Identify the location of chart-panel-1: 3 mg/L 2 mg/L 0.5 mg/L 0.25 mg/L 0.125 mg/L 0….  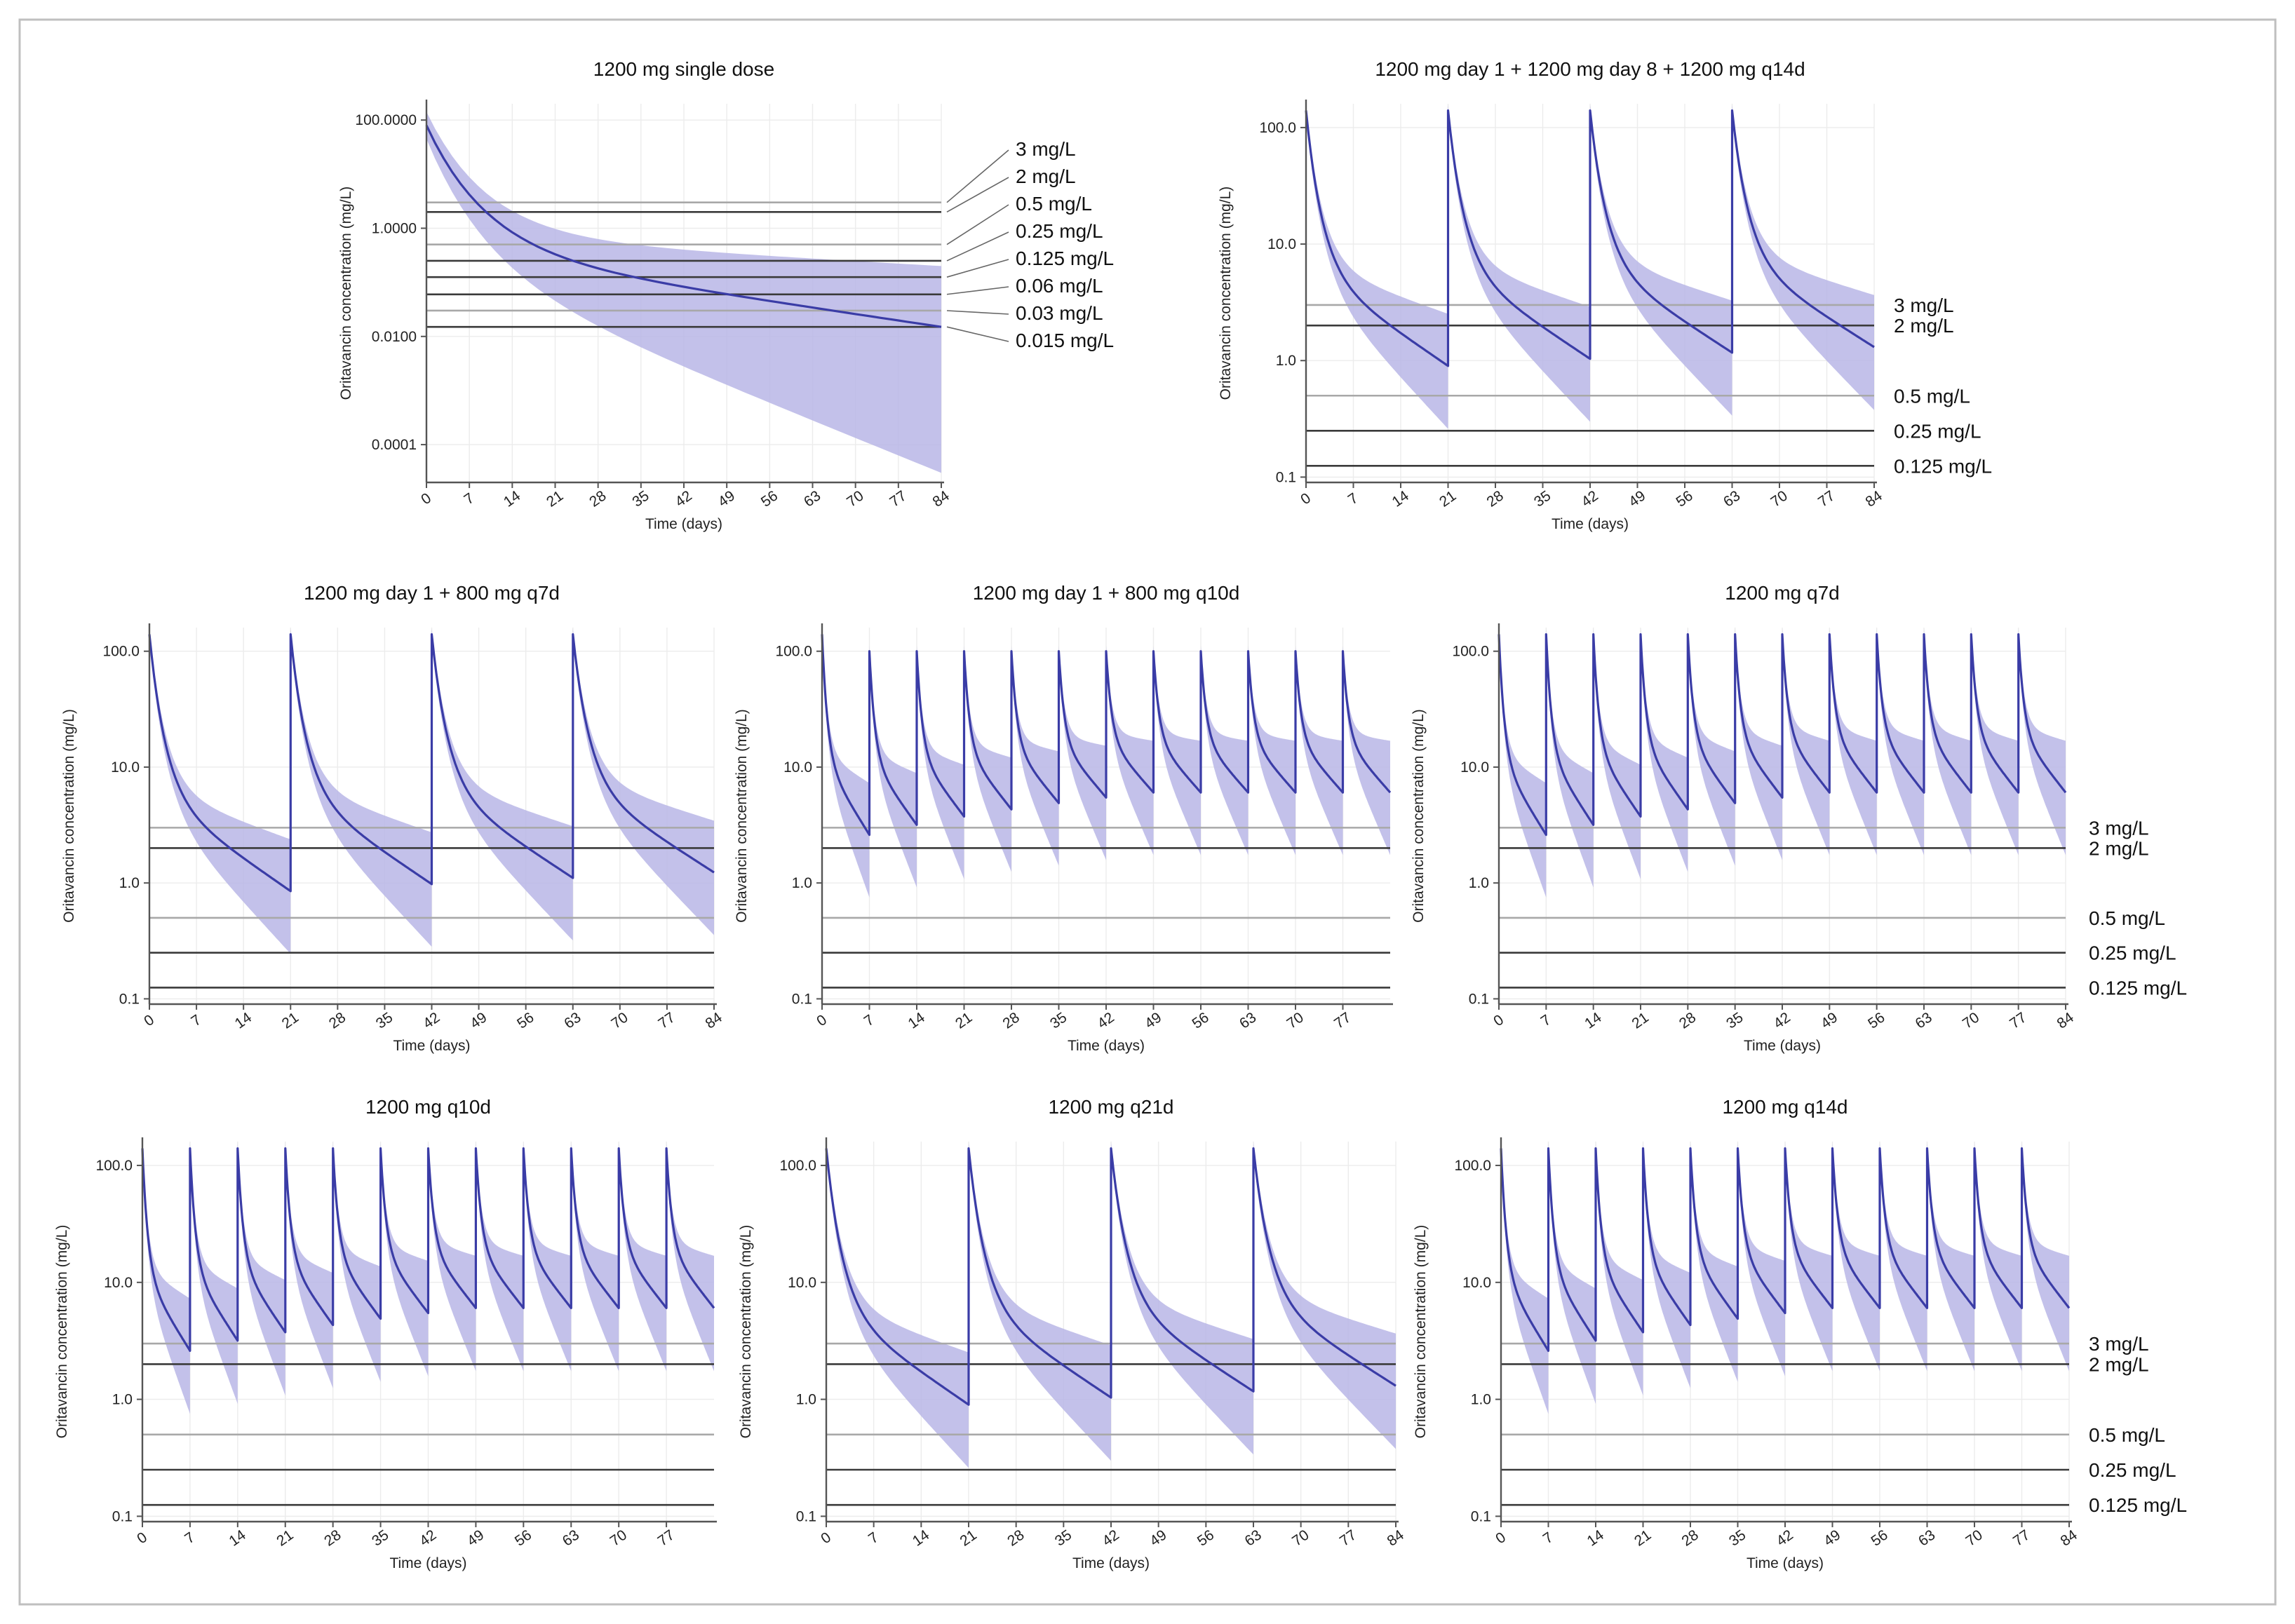
(726, 295).